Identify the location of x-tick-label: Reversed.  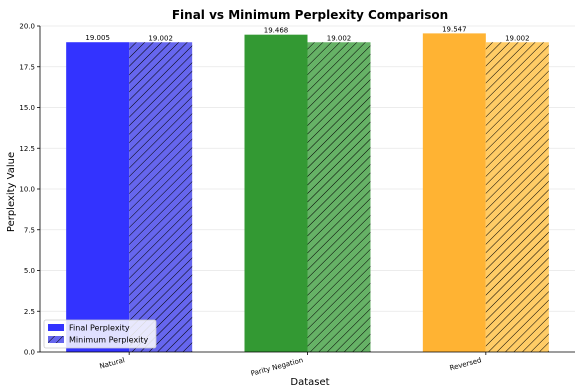
(466, 364).